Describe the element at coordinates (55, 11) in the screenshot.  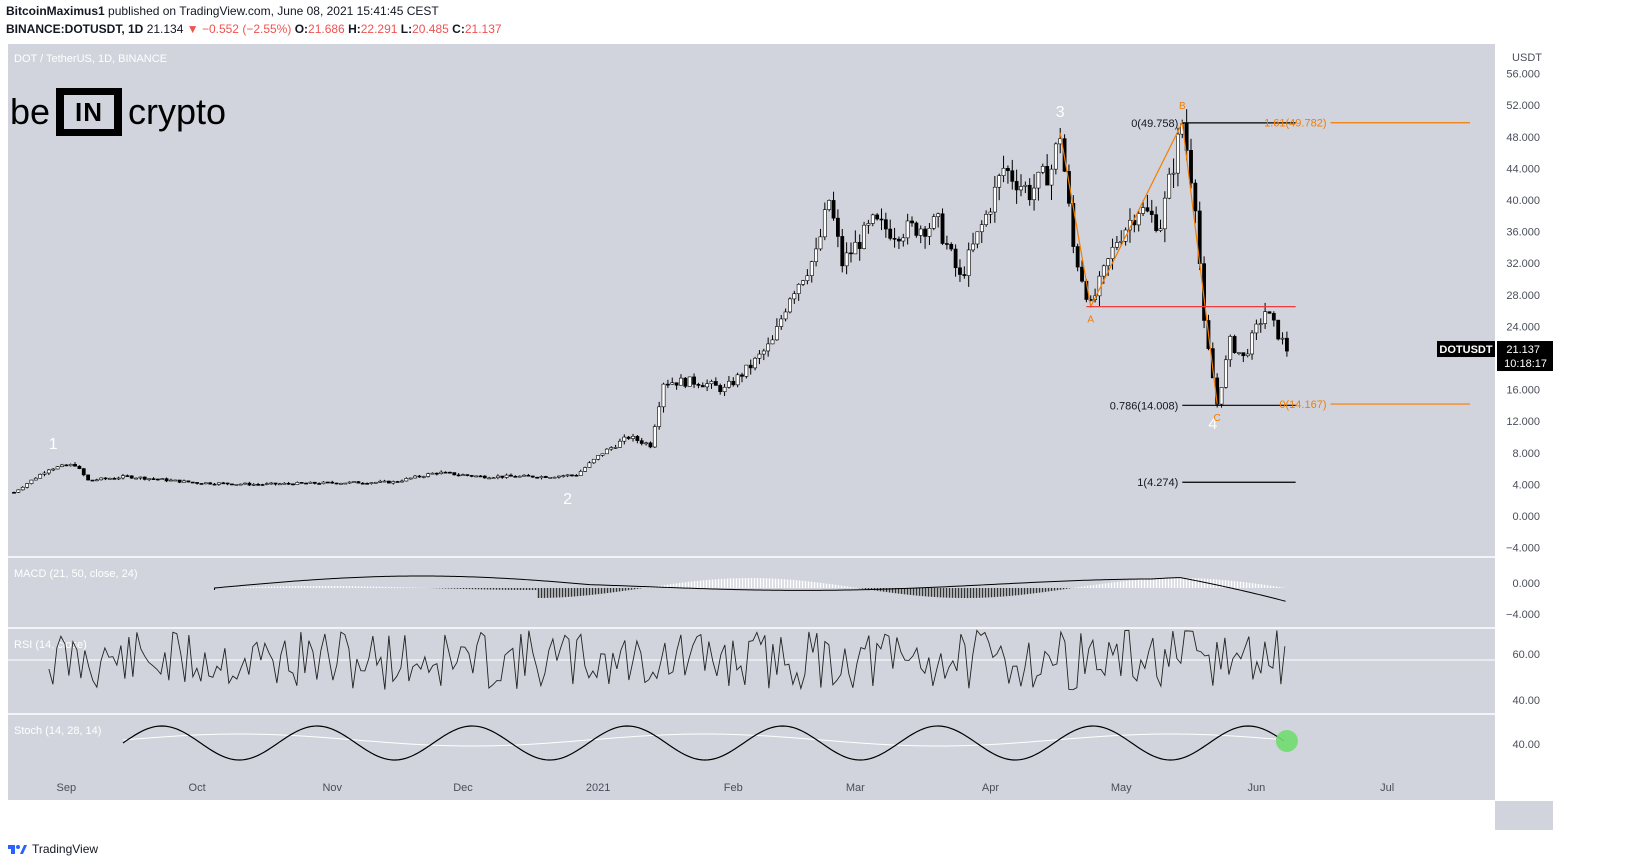
I see `publisher-name: BitcoinMaximus1` at that location.